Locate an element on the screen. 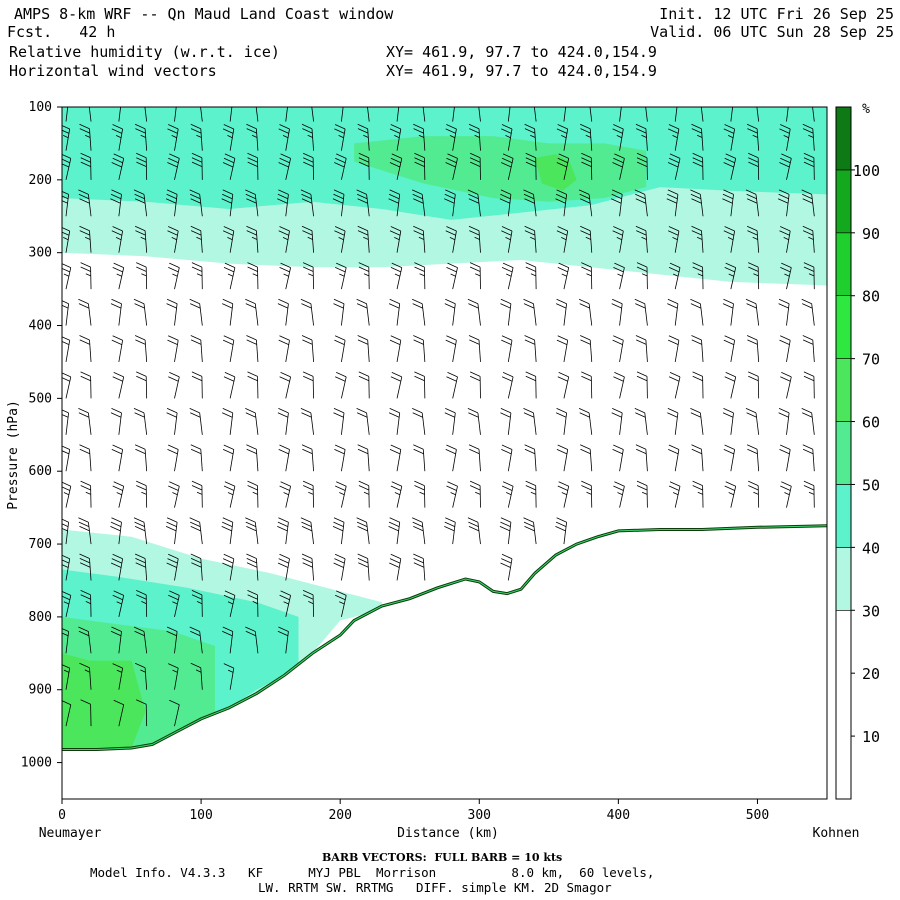 The height and width of the screenshot is (900, 900). colorbar-tick-label: 30 is located at coordinates (871, 611).